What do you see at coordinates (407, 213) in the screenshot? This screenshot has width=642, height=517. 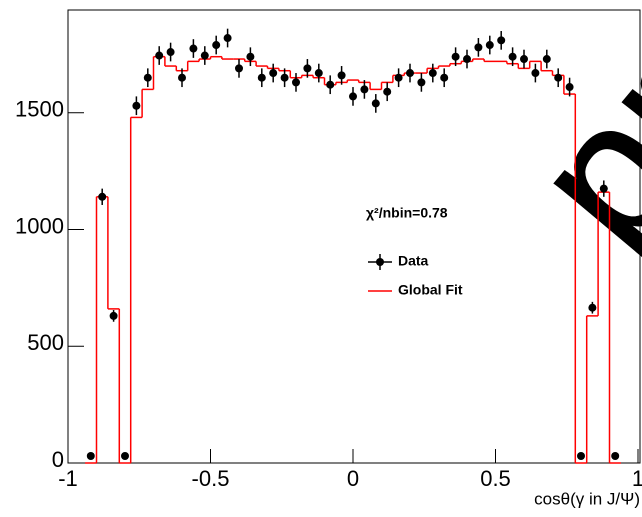 I see `annotation: χ²/nbin=0.78` at bounding box center [407, 213].